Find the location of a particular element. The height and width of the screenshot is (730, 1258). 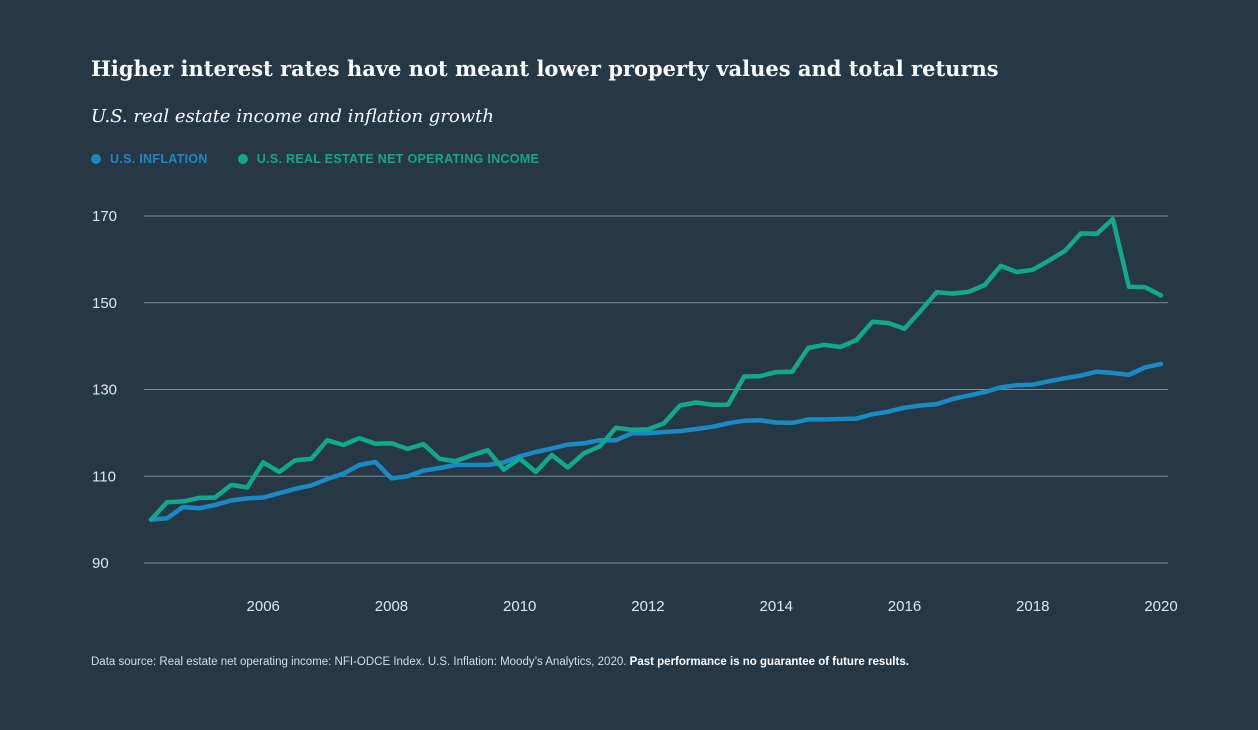

x-tick-label: 2012 is located at coordinates (647, 606).